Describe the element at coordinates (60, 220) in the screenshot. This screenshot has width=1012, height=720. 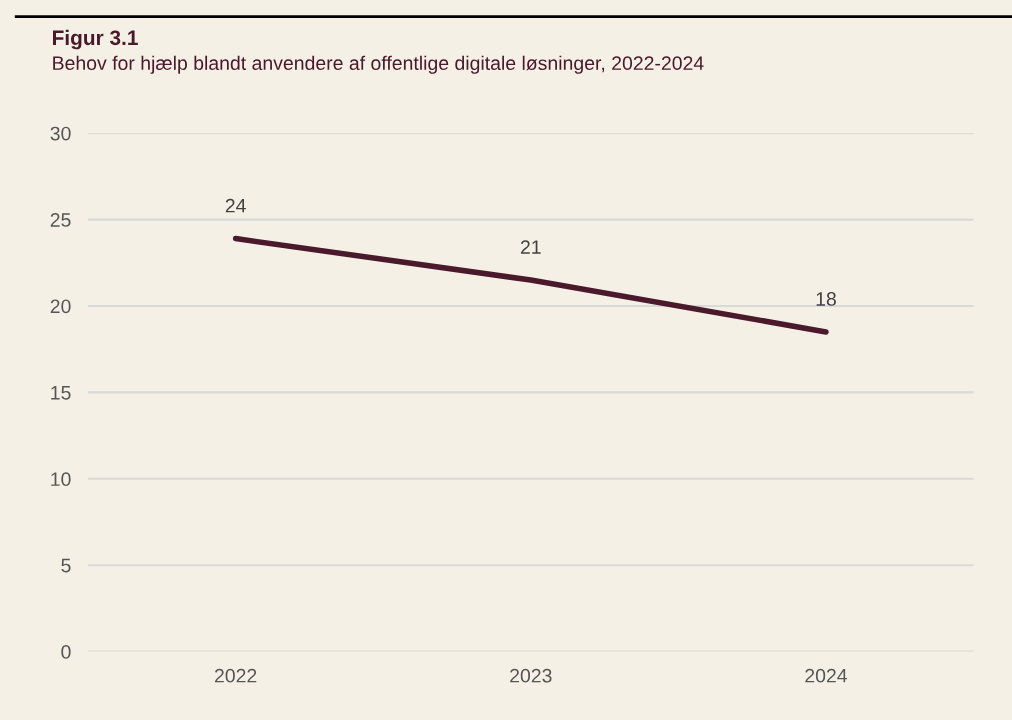
I see `y-tick-label: 25` at that location.